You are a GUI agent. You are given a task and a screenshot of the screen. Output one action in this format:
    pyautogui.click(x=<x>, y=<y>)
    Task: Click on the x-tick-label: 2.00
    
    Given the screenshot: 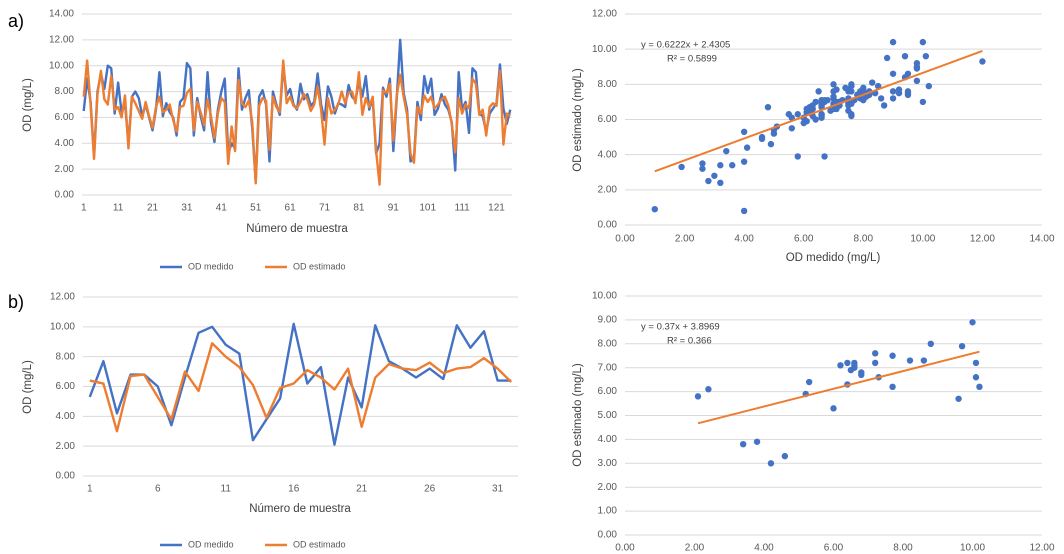 What is the action you would take?
    pyautogui.click(x=685, y=239)
    